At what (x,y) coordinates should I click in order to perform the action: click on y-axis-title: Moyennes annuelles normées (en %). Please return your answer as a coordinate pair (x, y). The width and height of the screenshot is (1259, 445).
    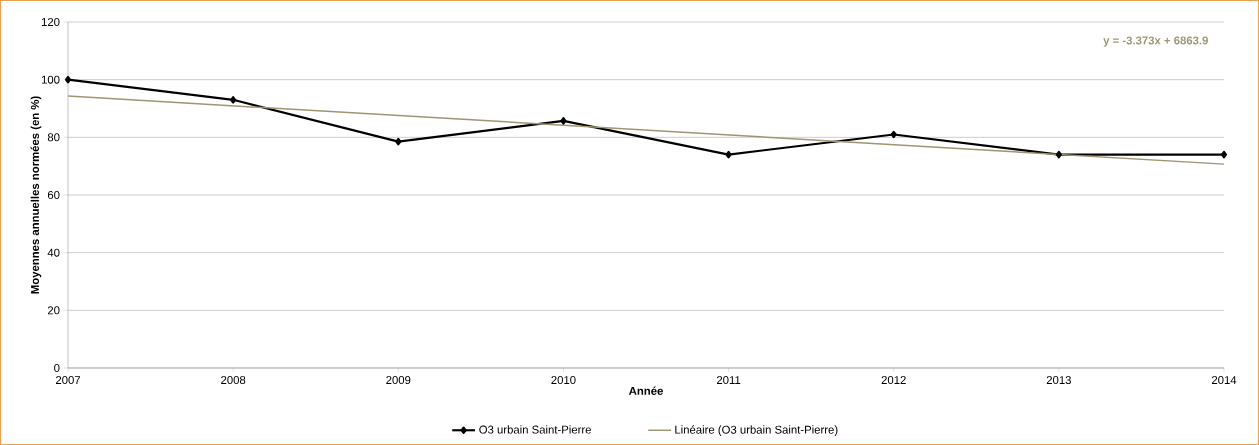
    Looking at the image, I should click on (36, 195).